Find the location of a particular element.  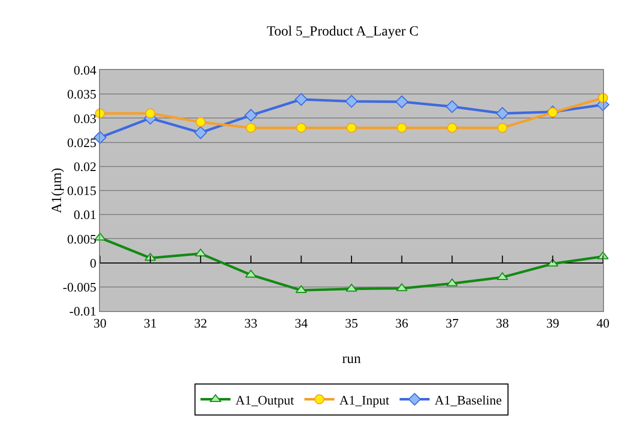

legend-label: A1_Baseline is located at coordinates (468, 400).